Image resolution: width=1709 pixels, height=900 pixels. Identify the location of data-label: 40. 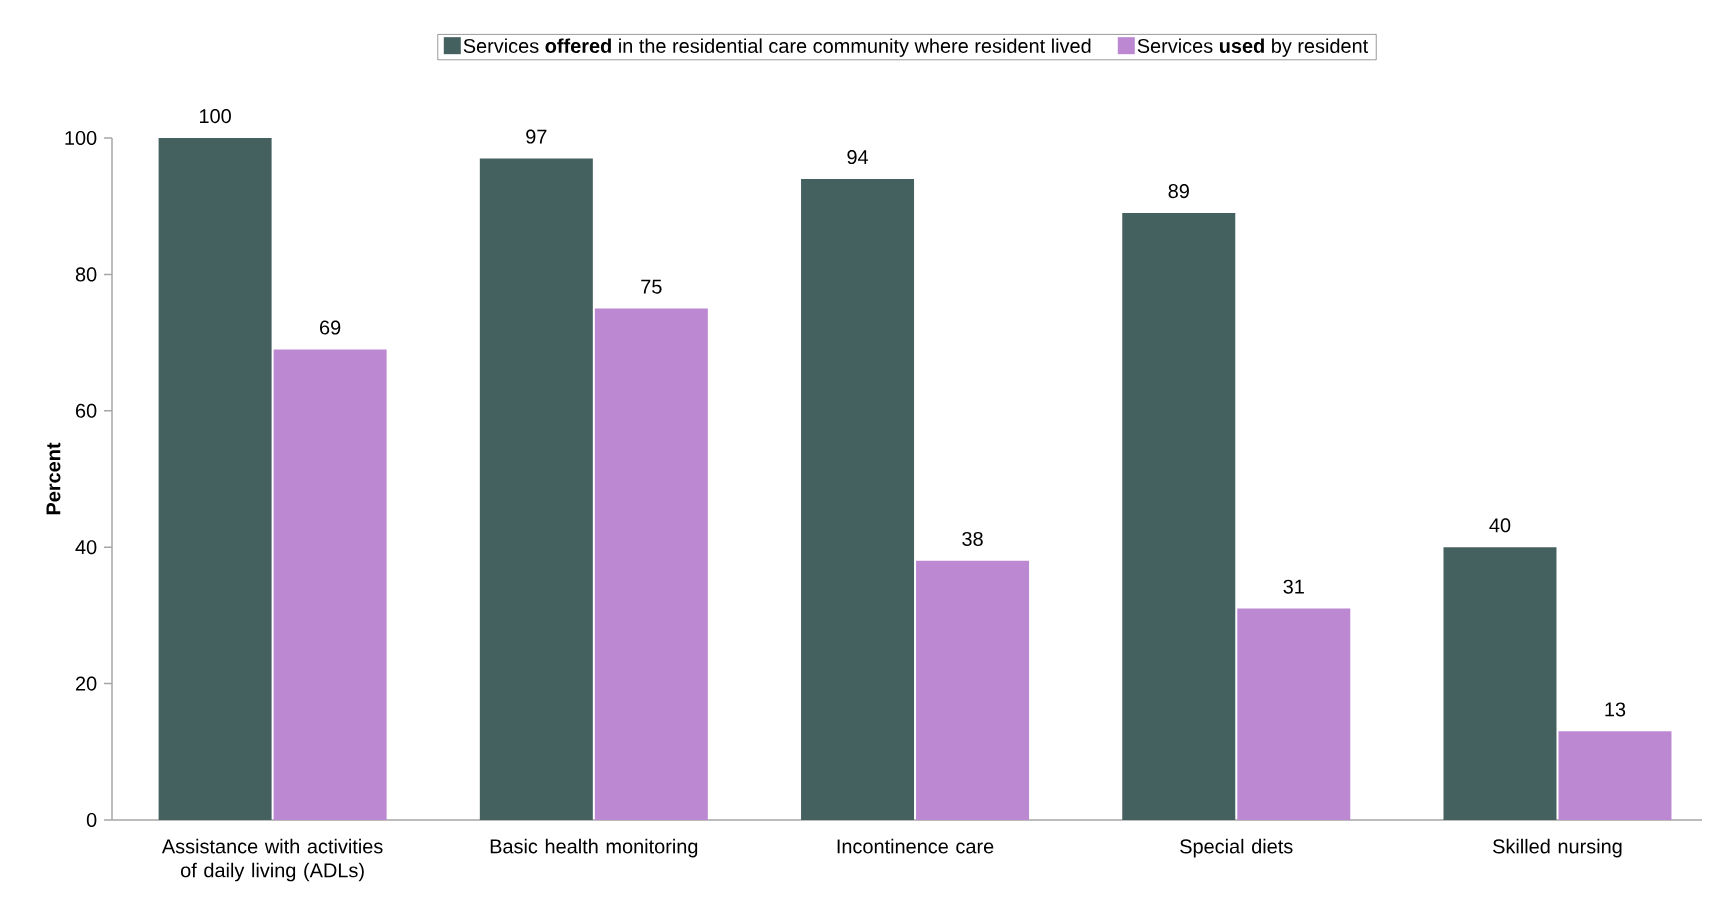
(1500, 525).